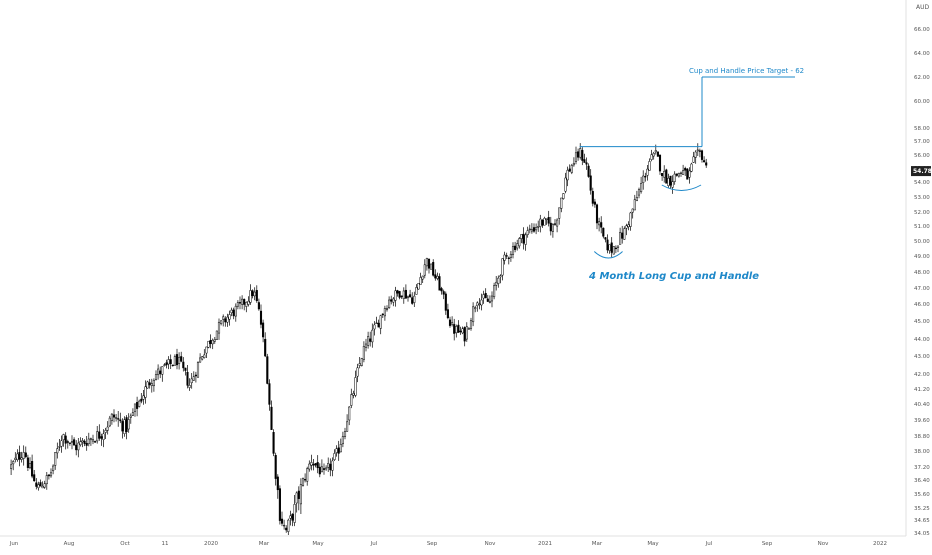  What do you see at coordinates (318, 544) in the screenshot?
I see `time-tick-label: May` at bounding box center [318, 544].